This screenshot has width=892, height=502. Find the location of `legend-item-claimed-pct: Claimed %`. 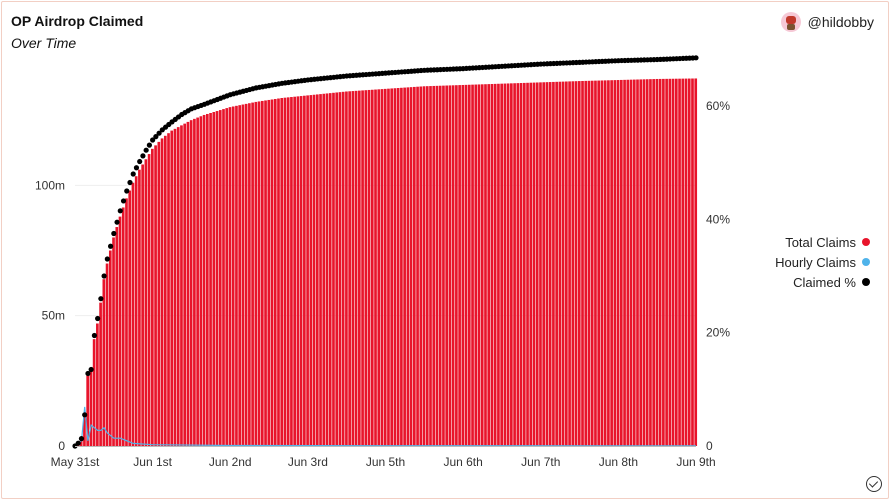

legend-item-claimed-pct: Claimed % is located at coordinates (822, 282).